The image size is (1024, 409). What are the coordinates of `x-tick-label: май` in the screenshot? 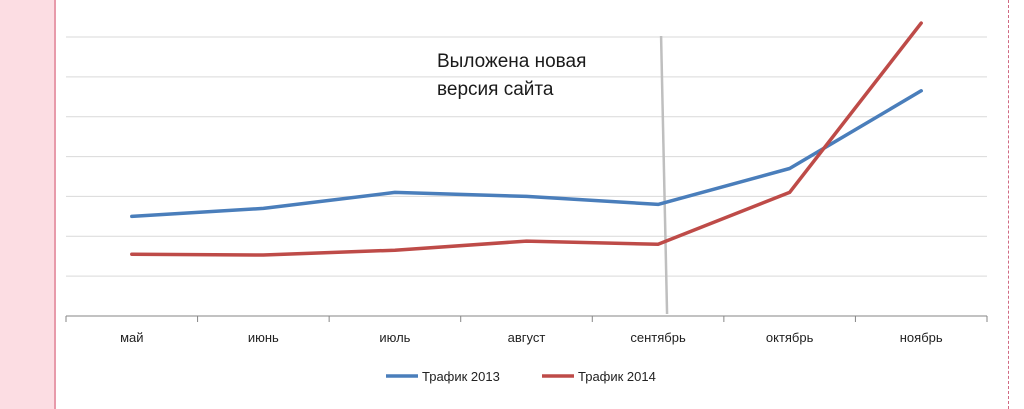 It's located at (131, 337).